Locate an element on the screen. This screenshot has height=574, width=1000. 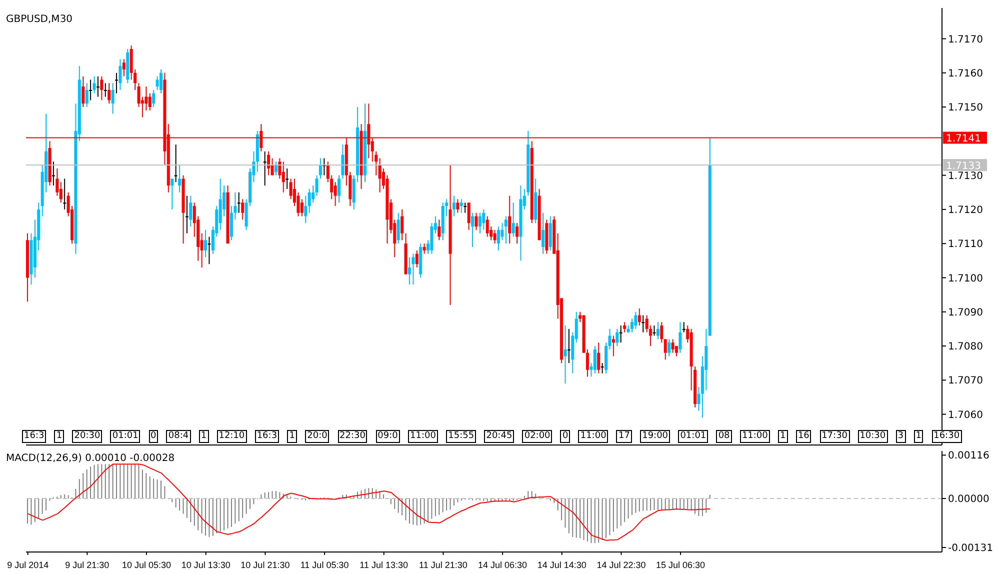
x-tick-label: 9 Jul 21:30 is located at coordinates (87, 565).